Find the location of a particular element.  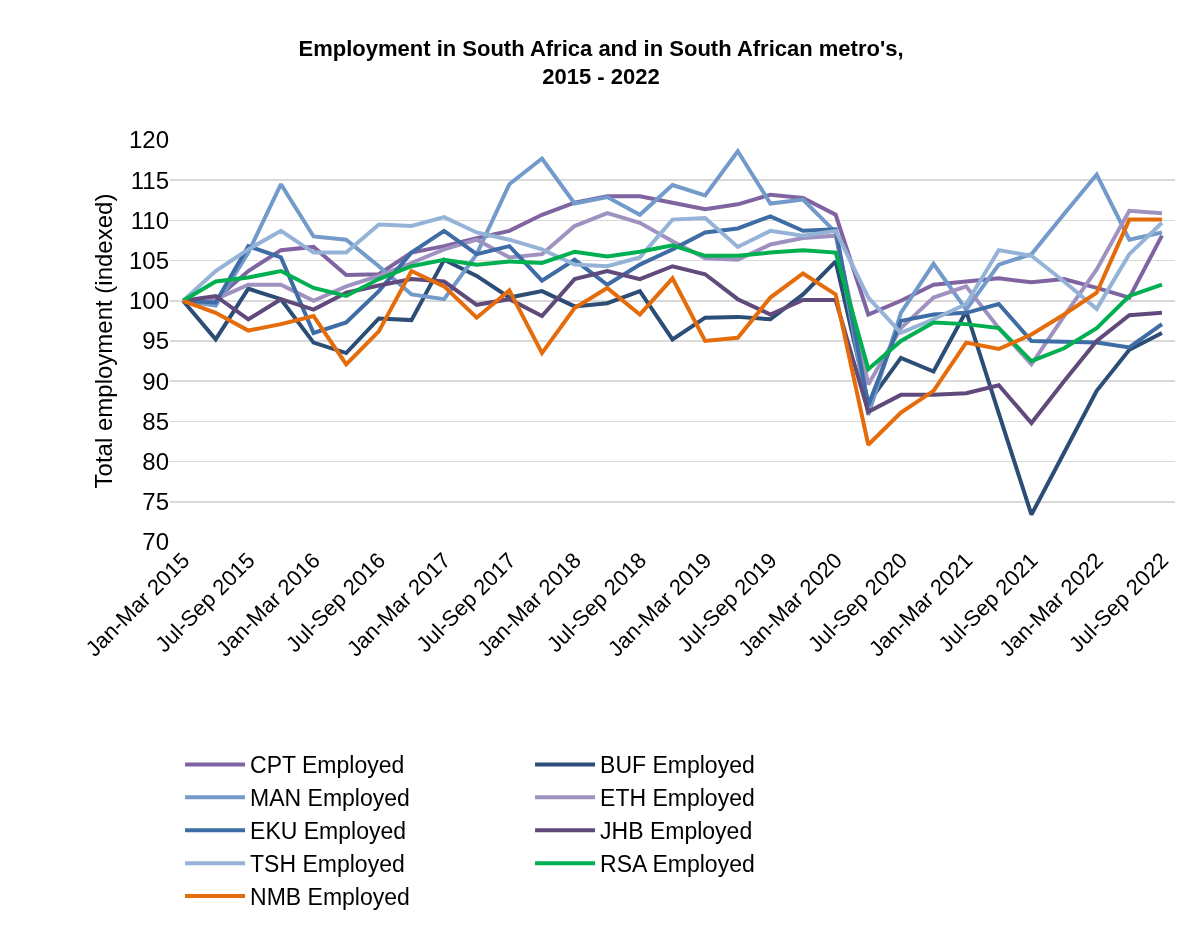

y-tick-label: 115 is located at coordinates (149, 180).